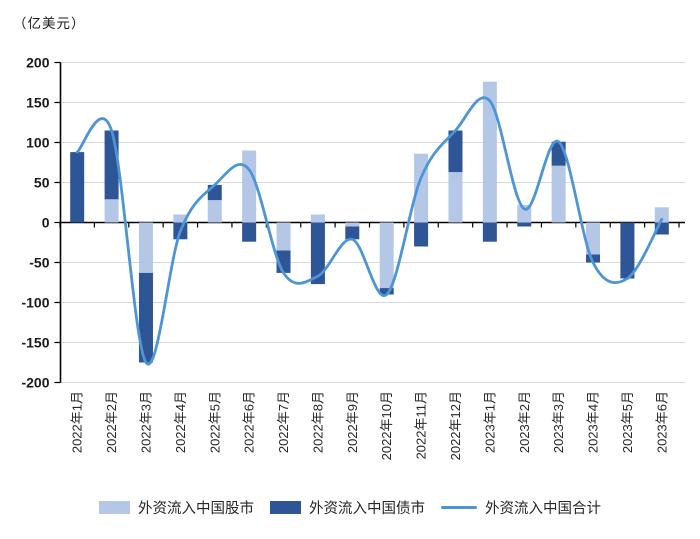 This screenshot has width=700, height=539. I want to click on x-axis-label: 2022年11月, so click(421, 425).